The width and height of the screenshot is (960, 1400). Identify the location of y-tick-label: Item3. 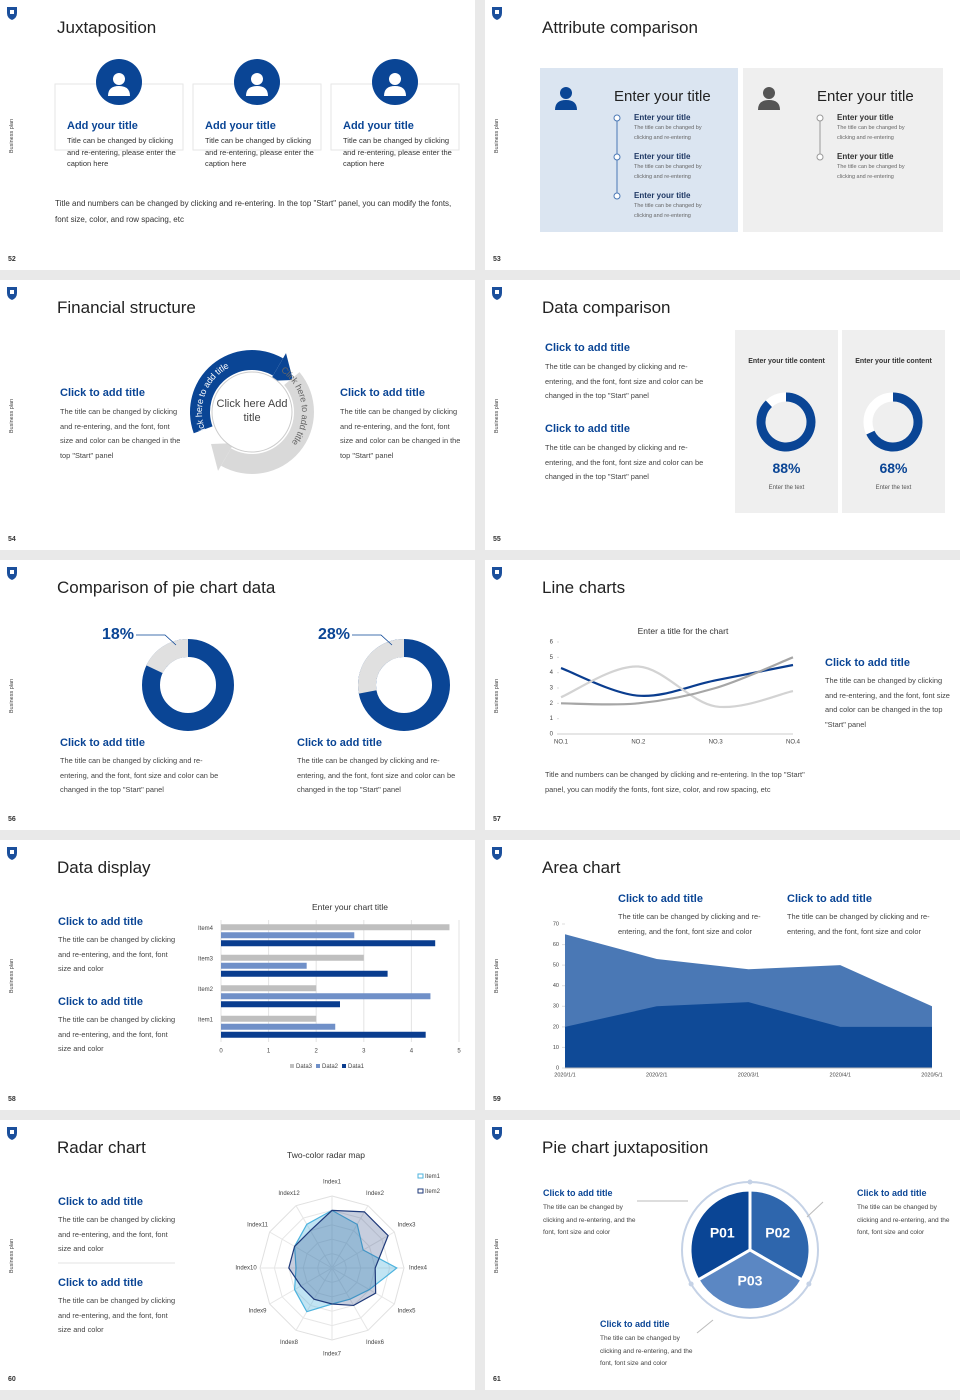
(206, 959).